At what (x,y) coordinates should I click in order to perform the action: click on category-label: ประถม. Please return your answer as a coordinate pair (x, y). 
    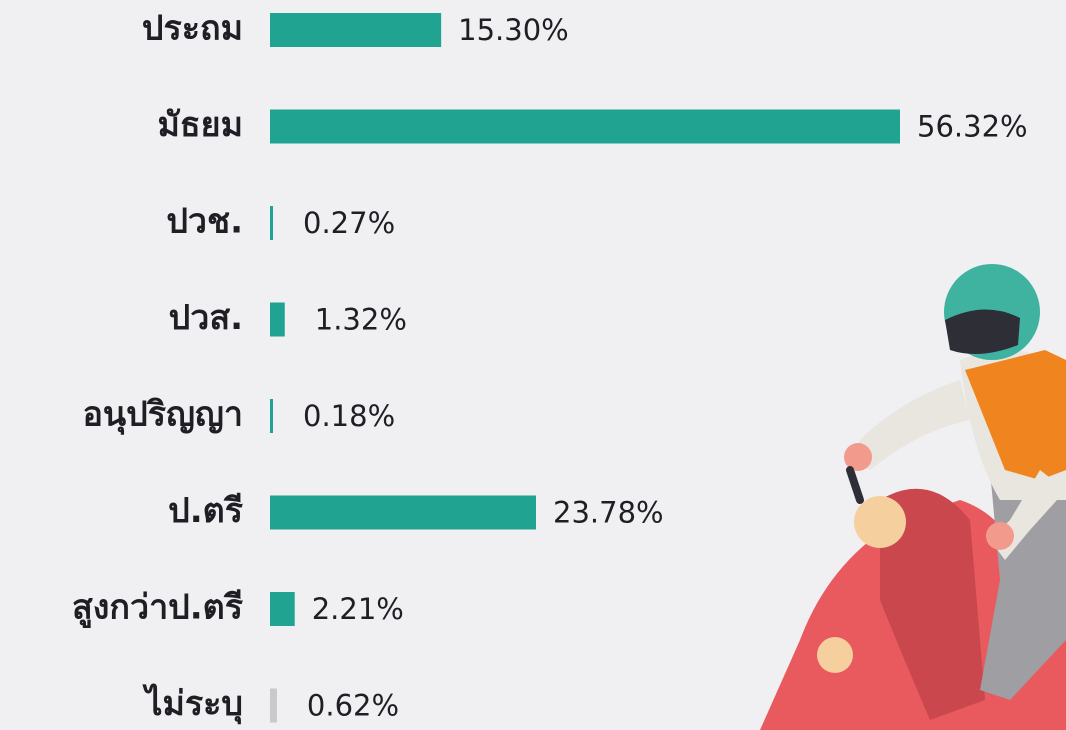
    Looking at the image, I should click on (192, 29).